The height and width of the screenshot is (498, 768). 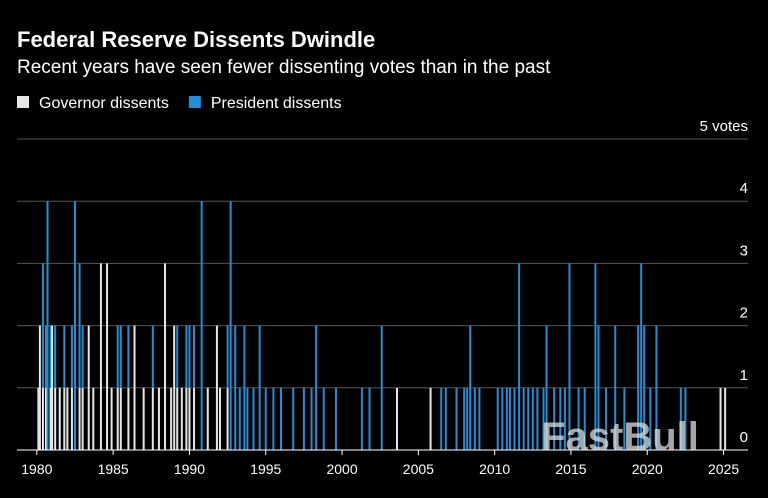 I want to click on legend: Governor dissents President dissents, so click(x=179, y=103).